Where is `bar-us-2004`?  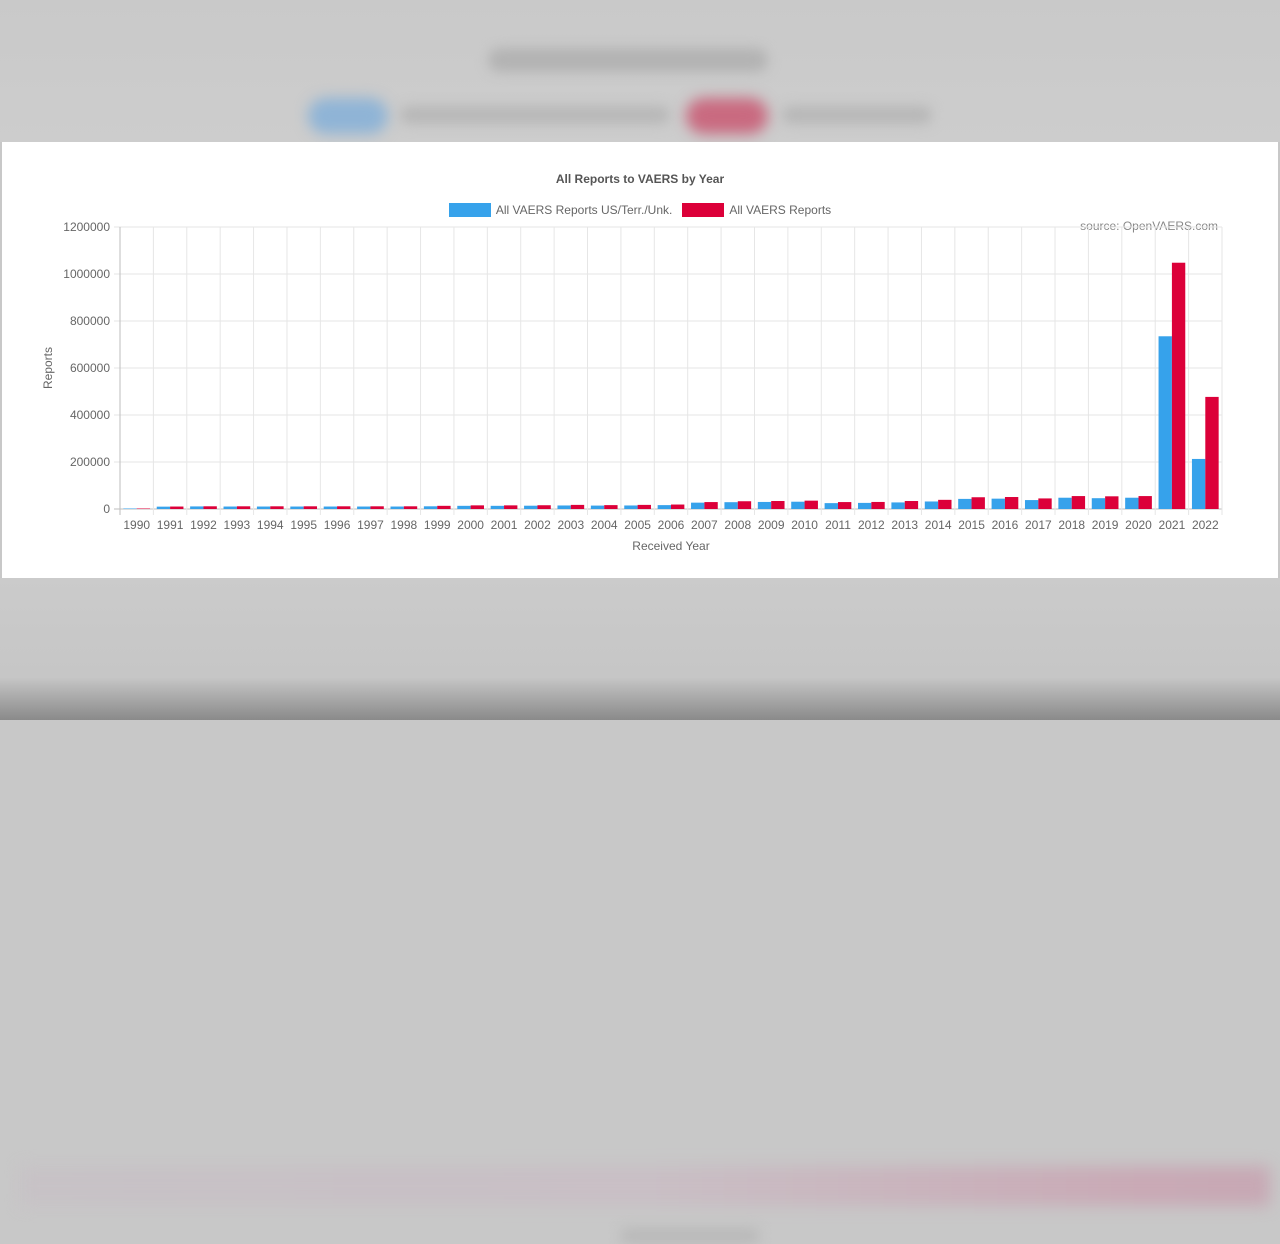
bar-us-2004 is located at coordinates (597, 507).